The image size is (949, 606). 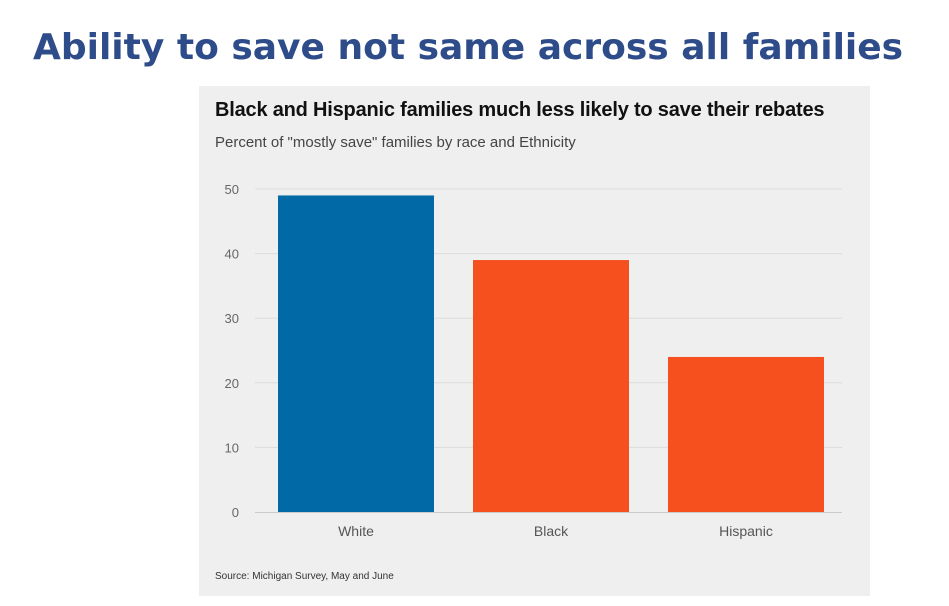 What do you see at coordinates (304, 576) in the screenshot?
I see `chart-source: Source: Michigan Survey, May and June` at bounding box center [304, 576].